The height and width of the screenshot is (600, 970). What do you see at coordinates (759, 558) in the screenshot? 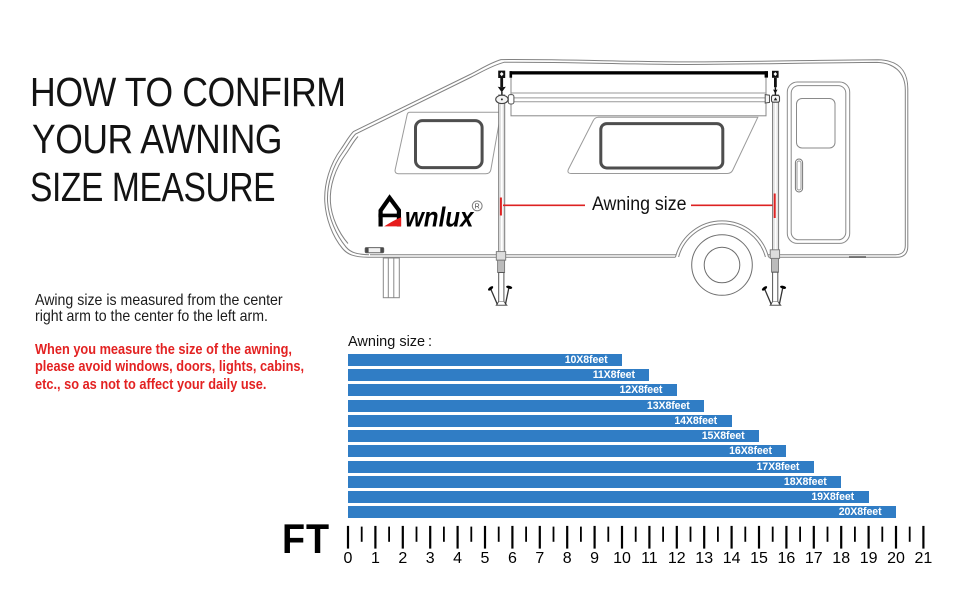
I see `svg-text: 15` at bounding box center [759, 558].